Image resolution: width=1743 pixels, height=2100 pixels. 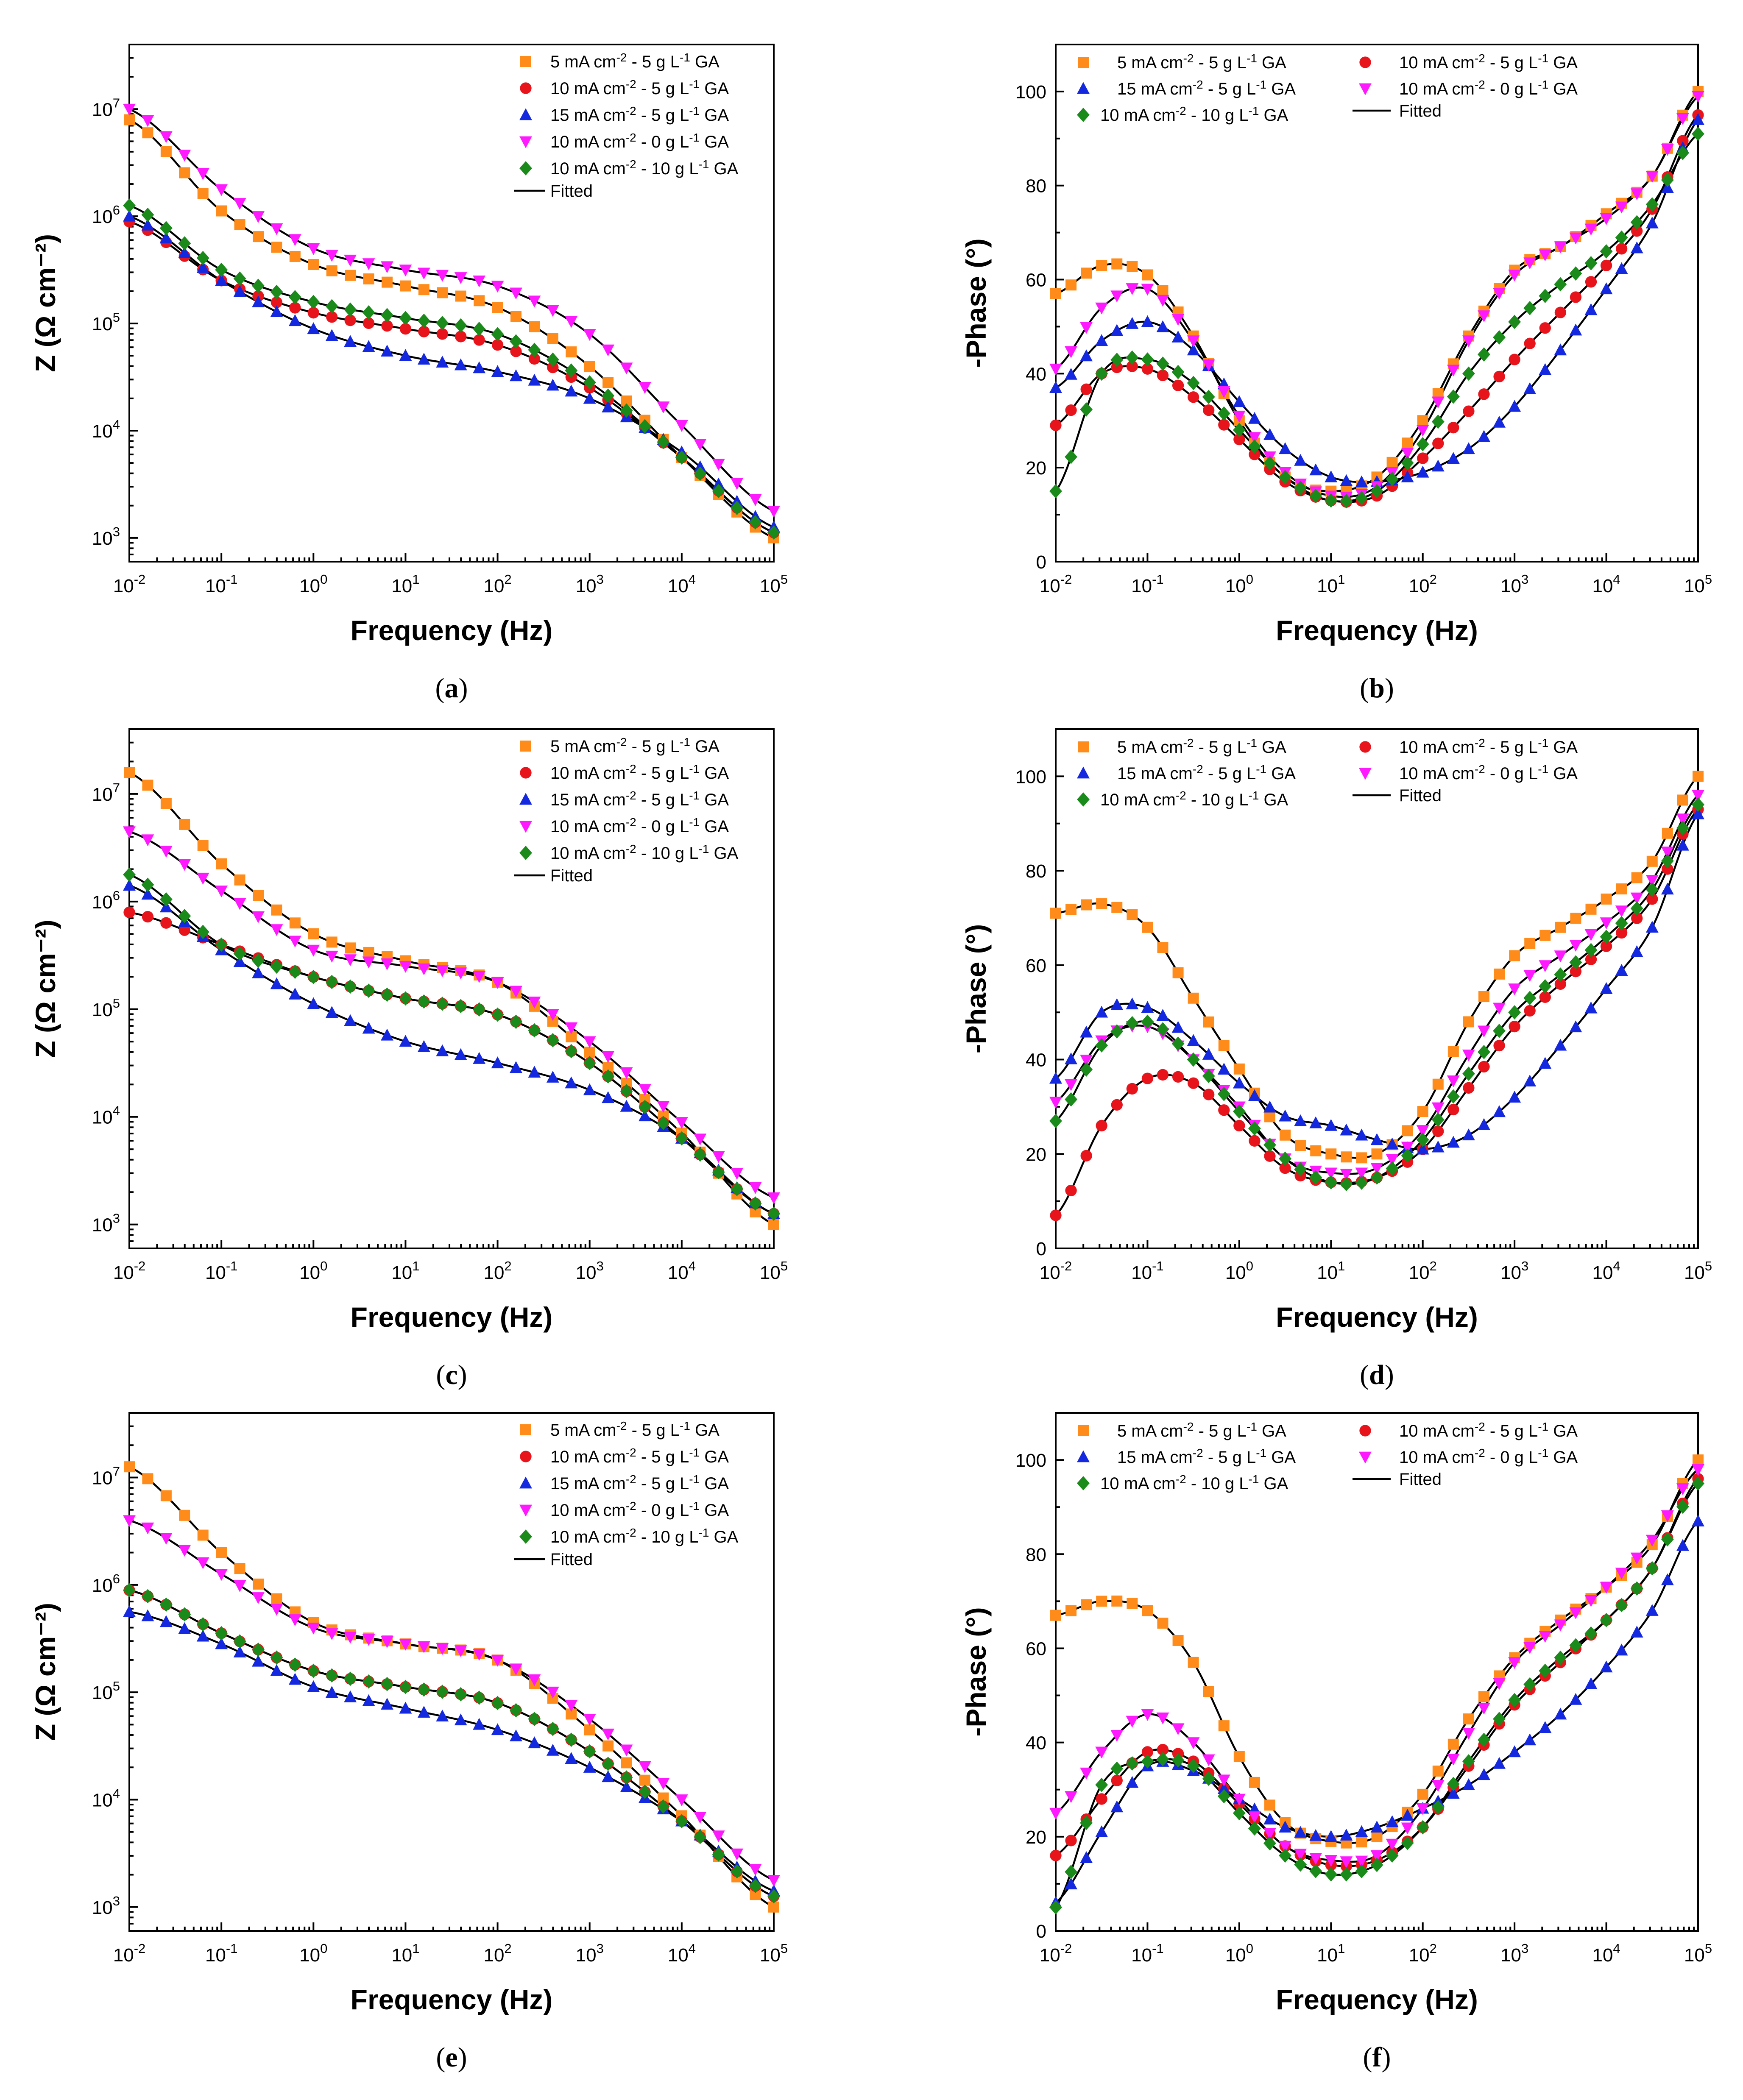 I want to click on series-s15, so click(x=1377, y=981).